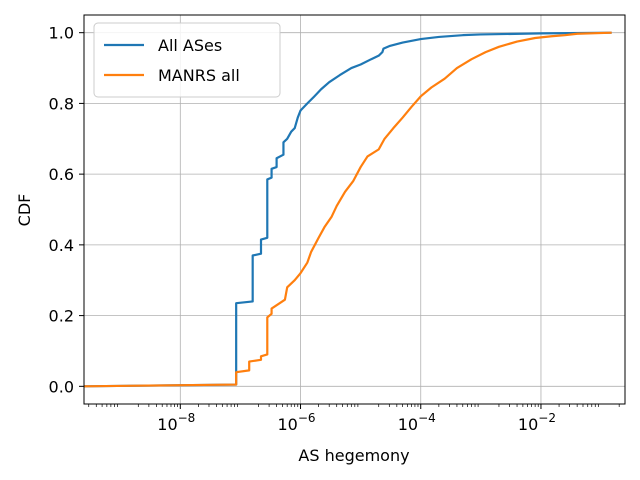  I want to click on x-tick-label-3: 10⁻², so click(537, 422).